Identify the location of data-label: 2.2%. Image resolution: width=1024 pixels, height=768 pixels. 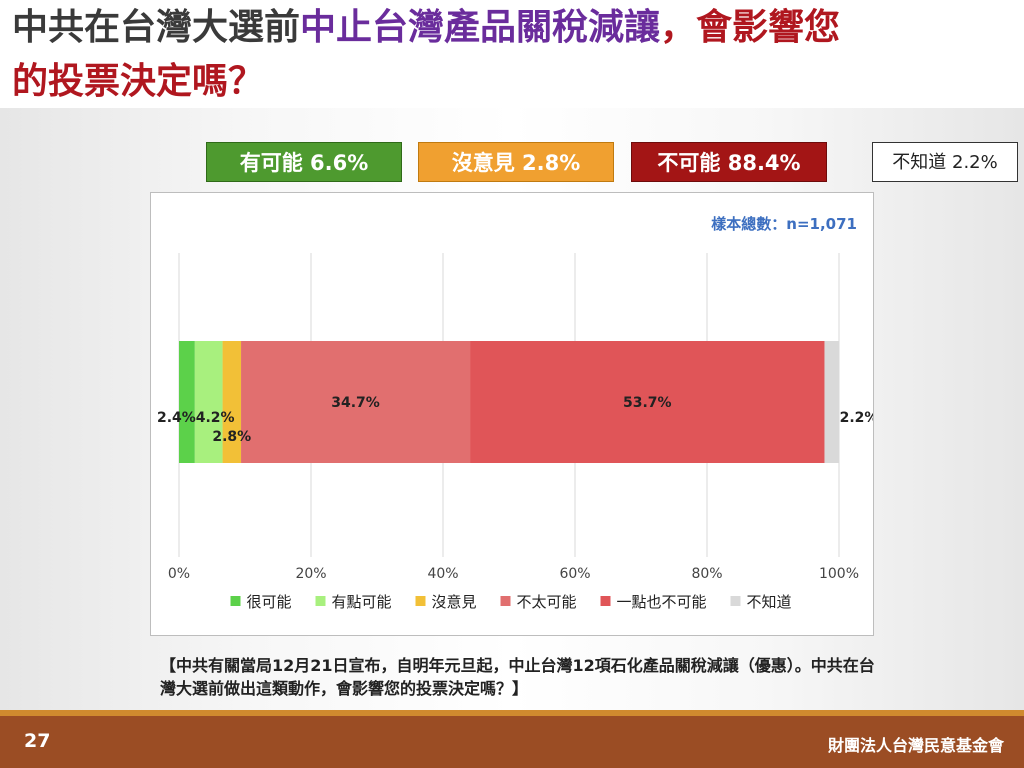
(856, 418).